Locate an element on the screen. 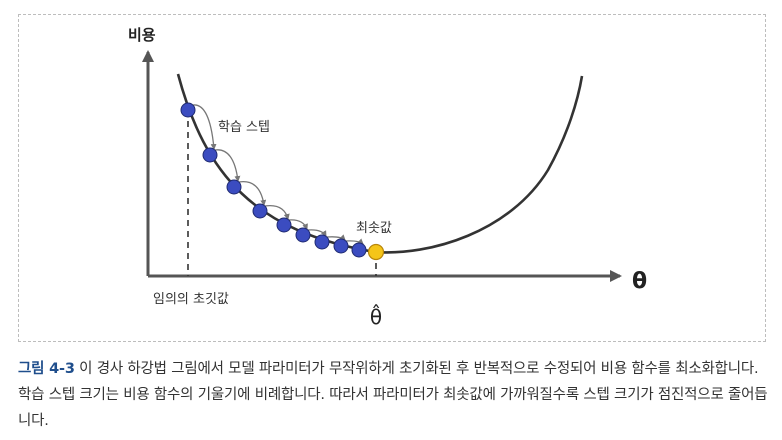 This screenshot has height=440, width=782. initial-value-label: 임의의 초깃값 is located at coordinates (191, 299).